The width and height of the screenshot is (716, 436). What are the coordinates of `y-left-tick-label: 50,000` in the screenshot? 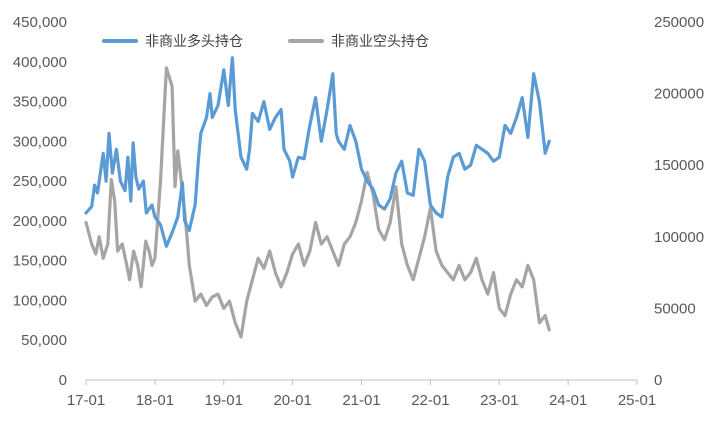 It's located at (44, 340).